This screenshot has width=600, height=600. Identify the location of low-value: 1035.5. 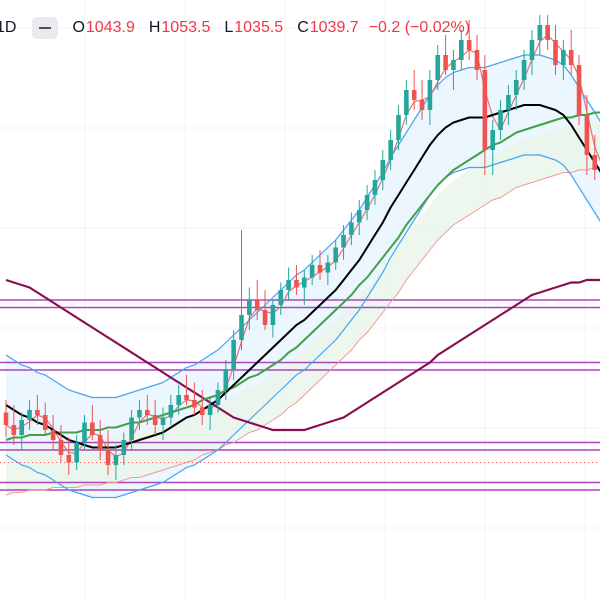
(259, 27).